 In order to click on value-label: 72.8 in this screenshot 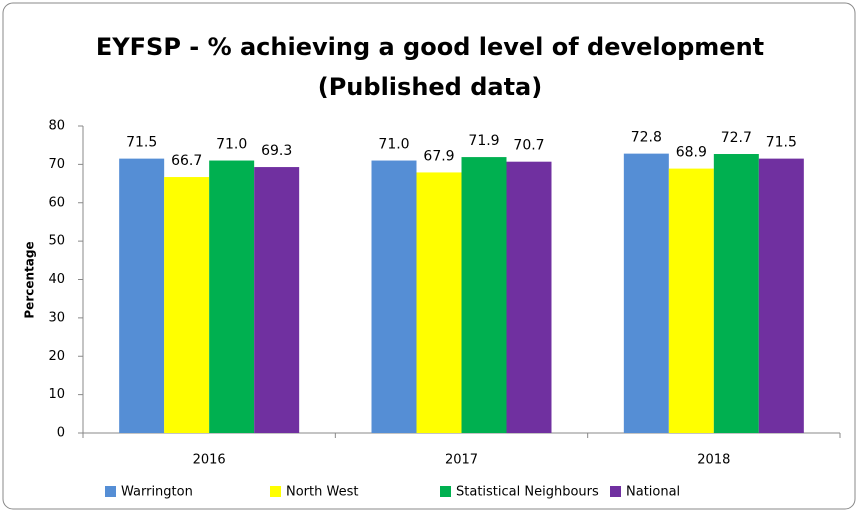, I will do `click(646, 138)`.